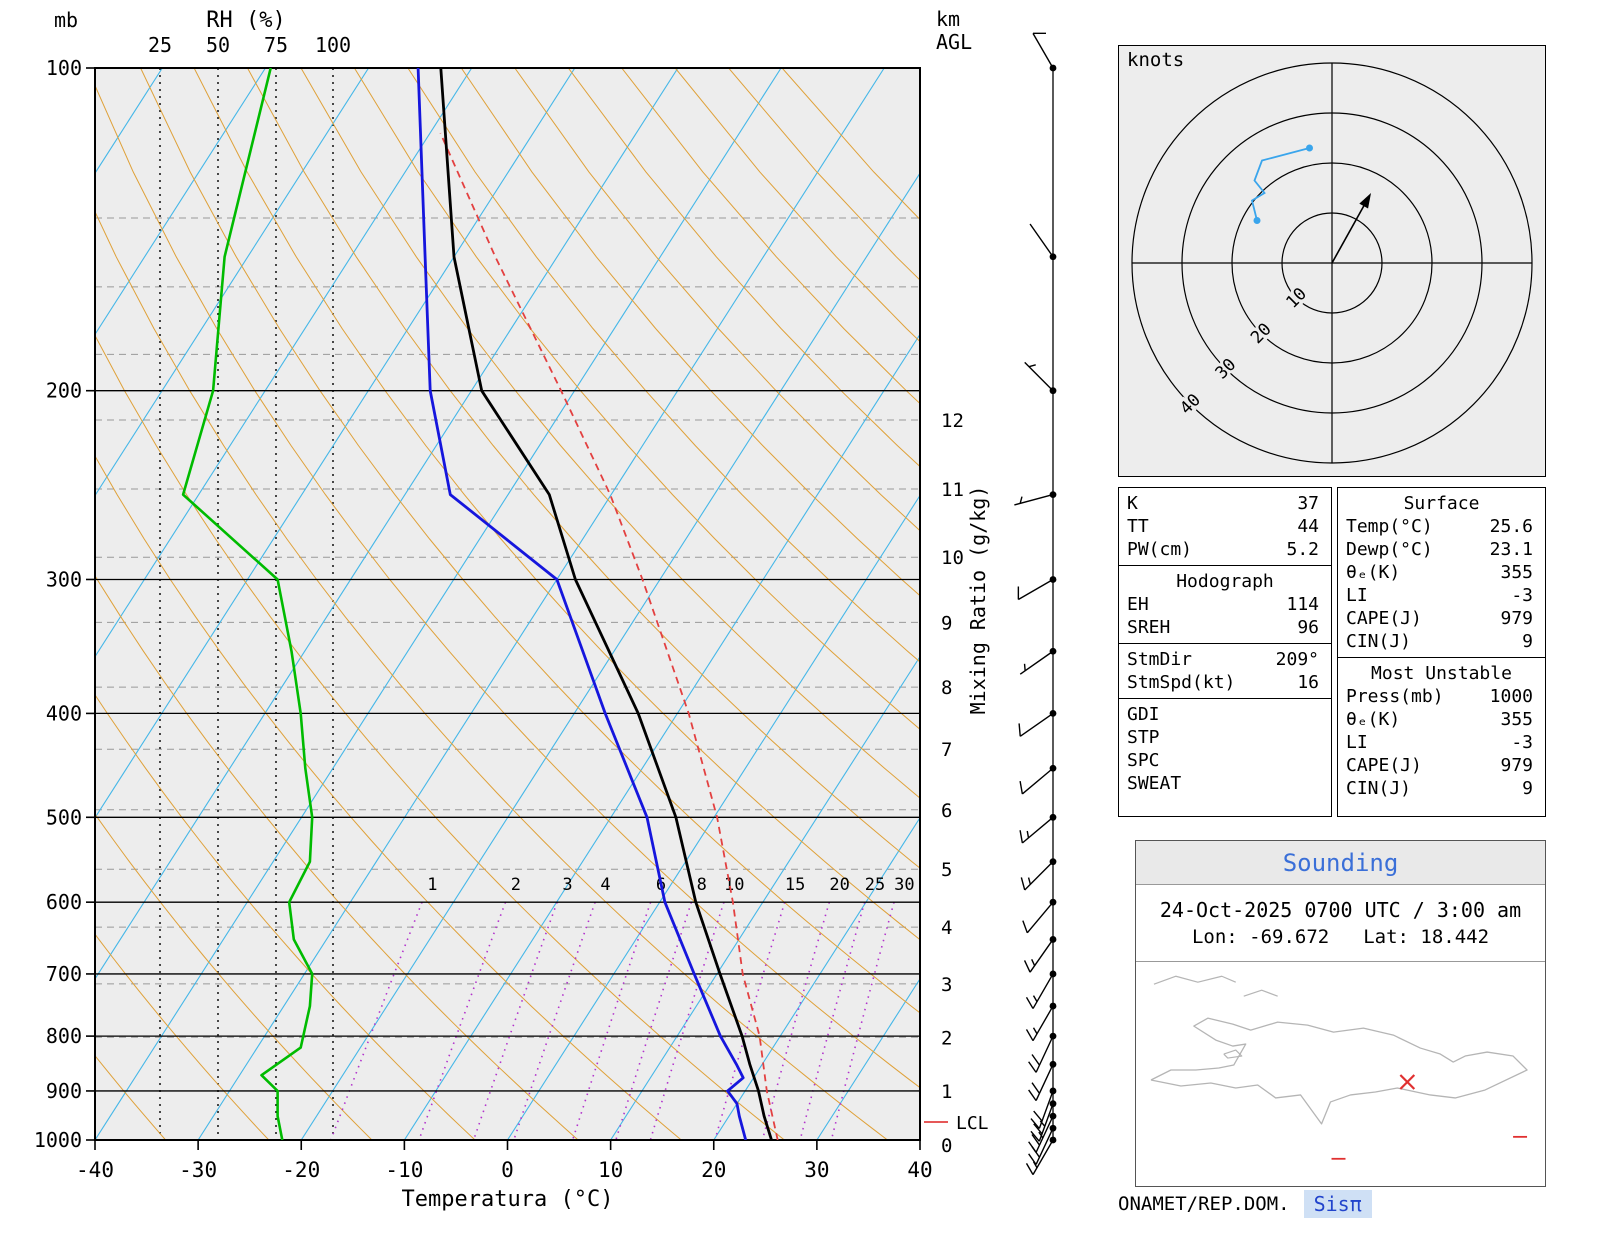  What do you see at coordinates (247, 604) in the screenshot?
I see `rh-curve` at bounding box center [247, 604].